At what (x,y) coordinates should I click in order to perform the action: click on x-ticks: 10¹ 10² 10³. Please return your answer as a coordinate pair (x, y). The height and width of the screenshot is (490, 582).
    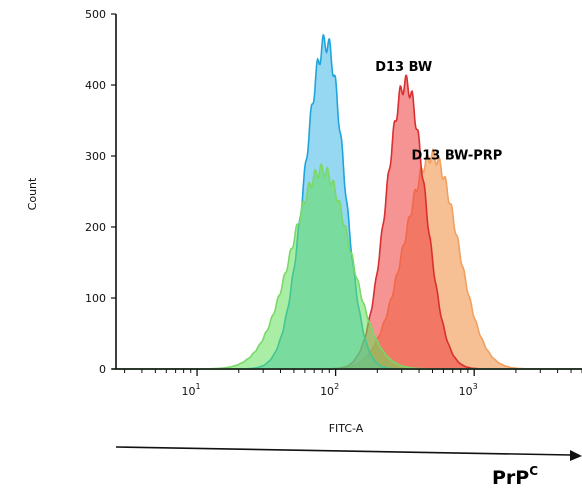
    Looking at the image, I should click on (353, 383).